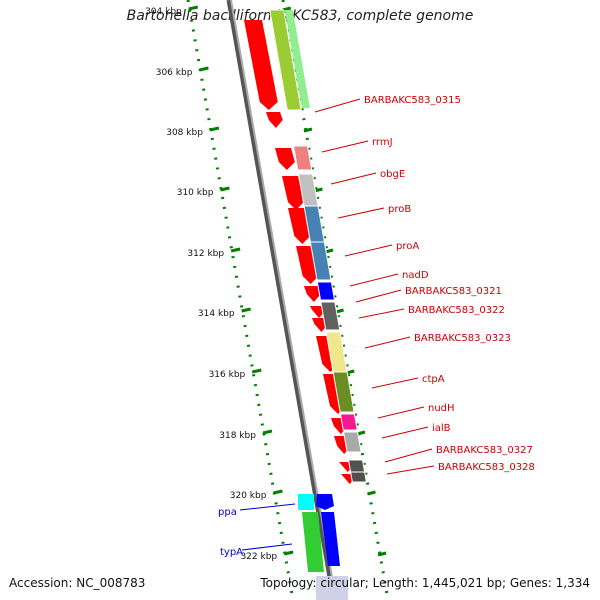  I want to click on gene-label: BARBAKC583_0323, so click(462, 338).